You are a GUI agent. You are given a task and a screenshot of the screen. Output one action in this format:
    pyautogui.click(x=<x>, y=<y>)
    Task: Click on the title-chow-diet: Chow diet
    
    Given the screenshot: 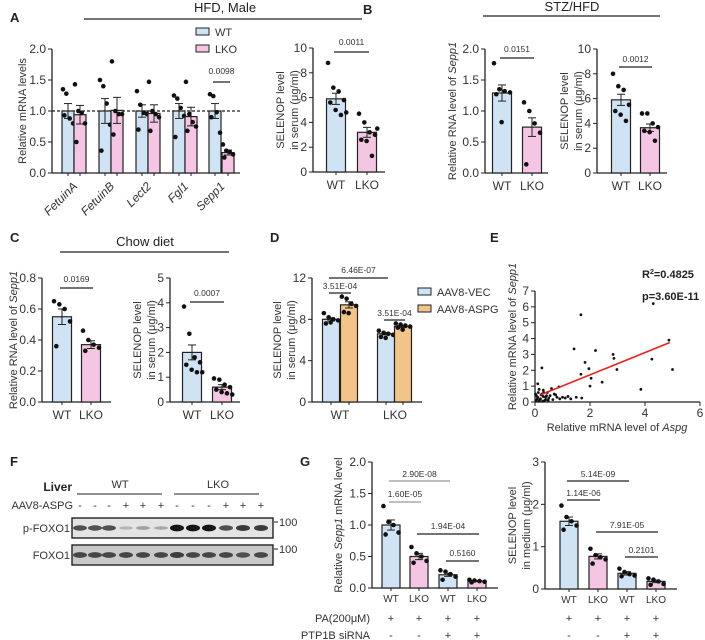 What is the action you would take?
    pyautogui.click(x=145, y=241)
    